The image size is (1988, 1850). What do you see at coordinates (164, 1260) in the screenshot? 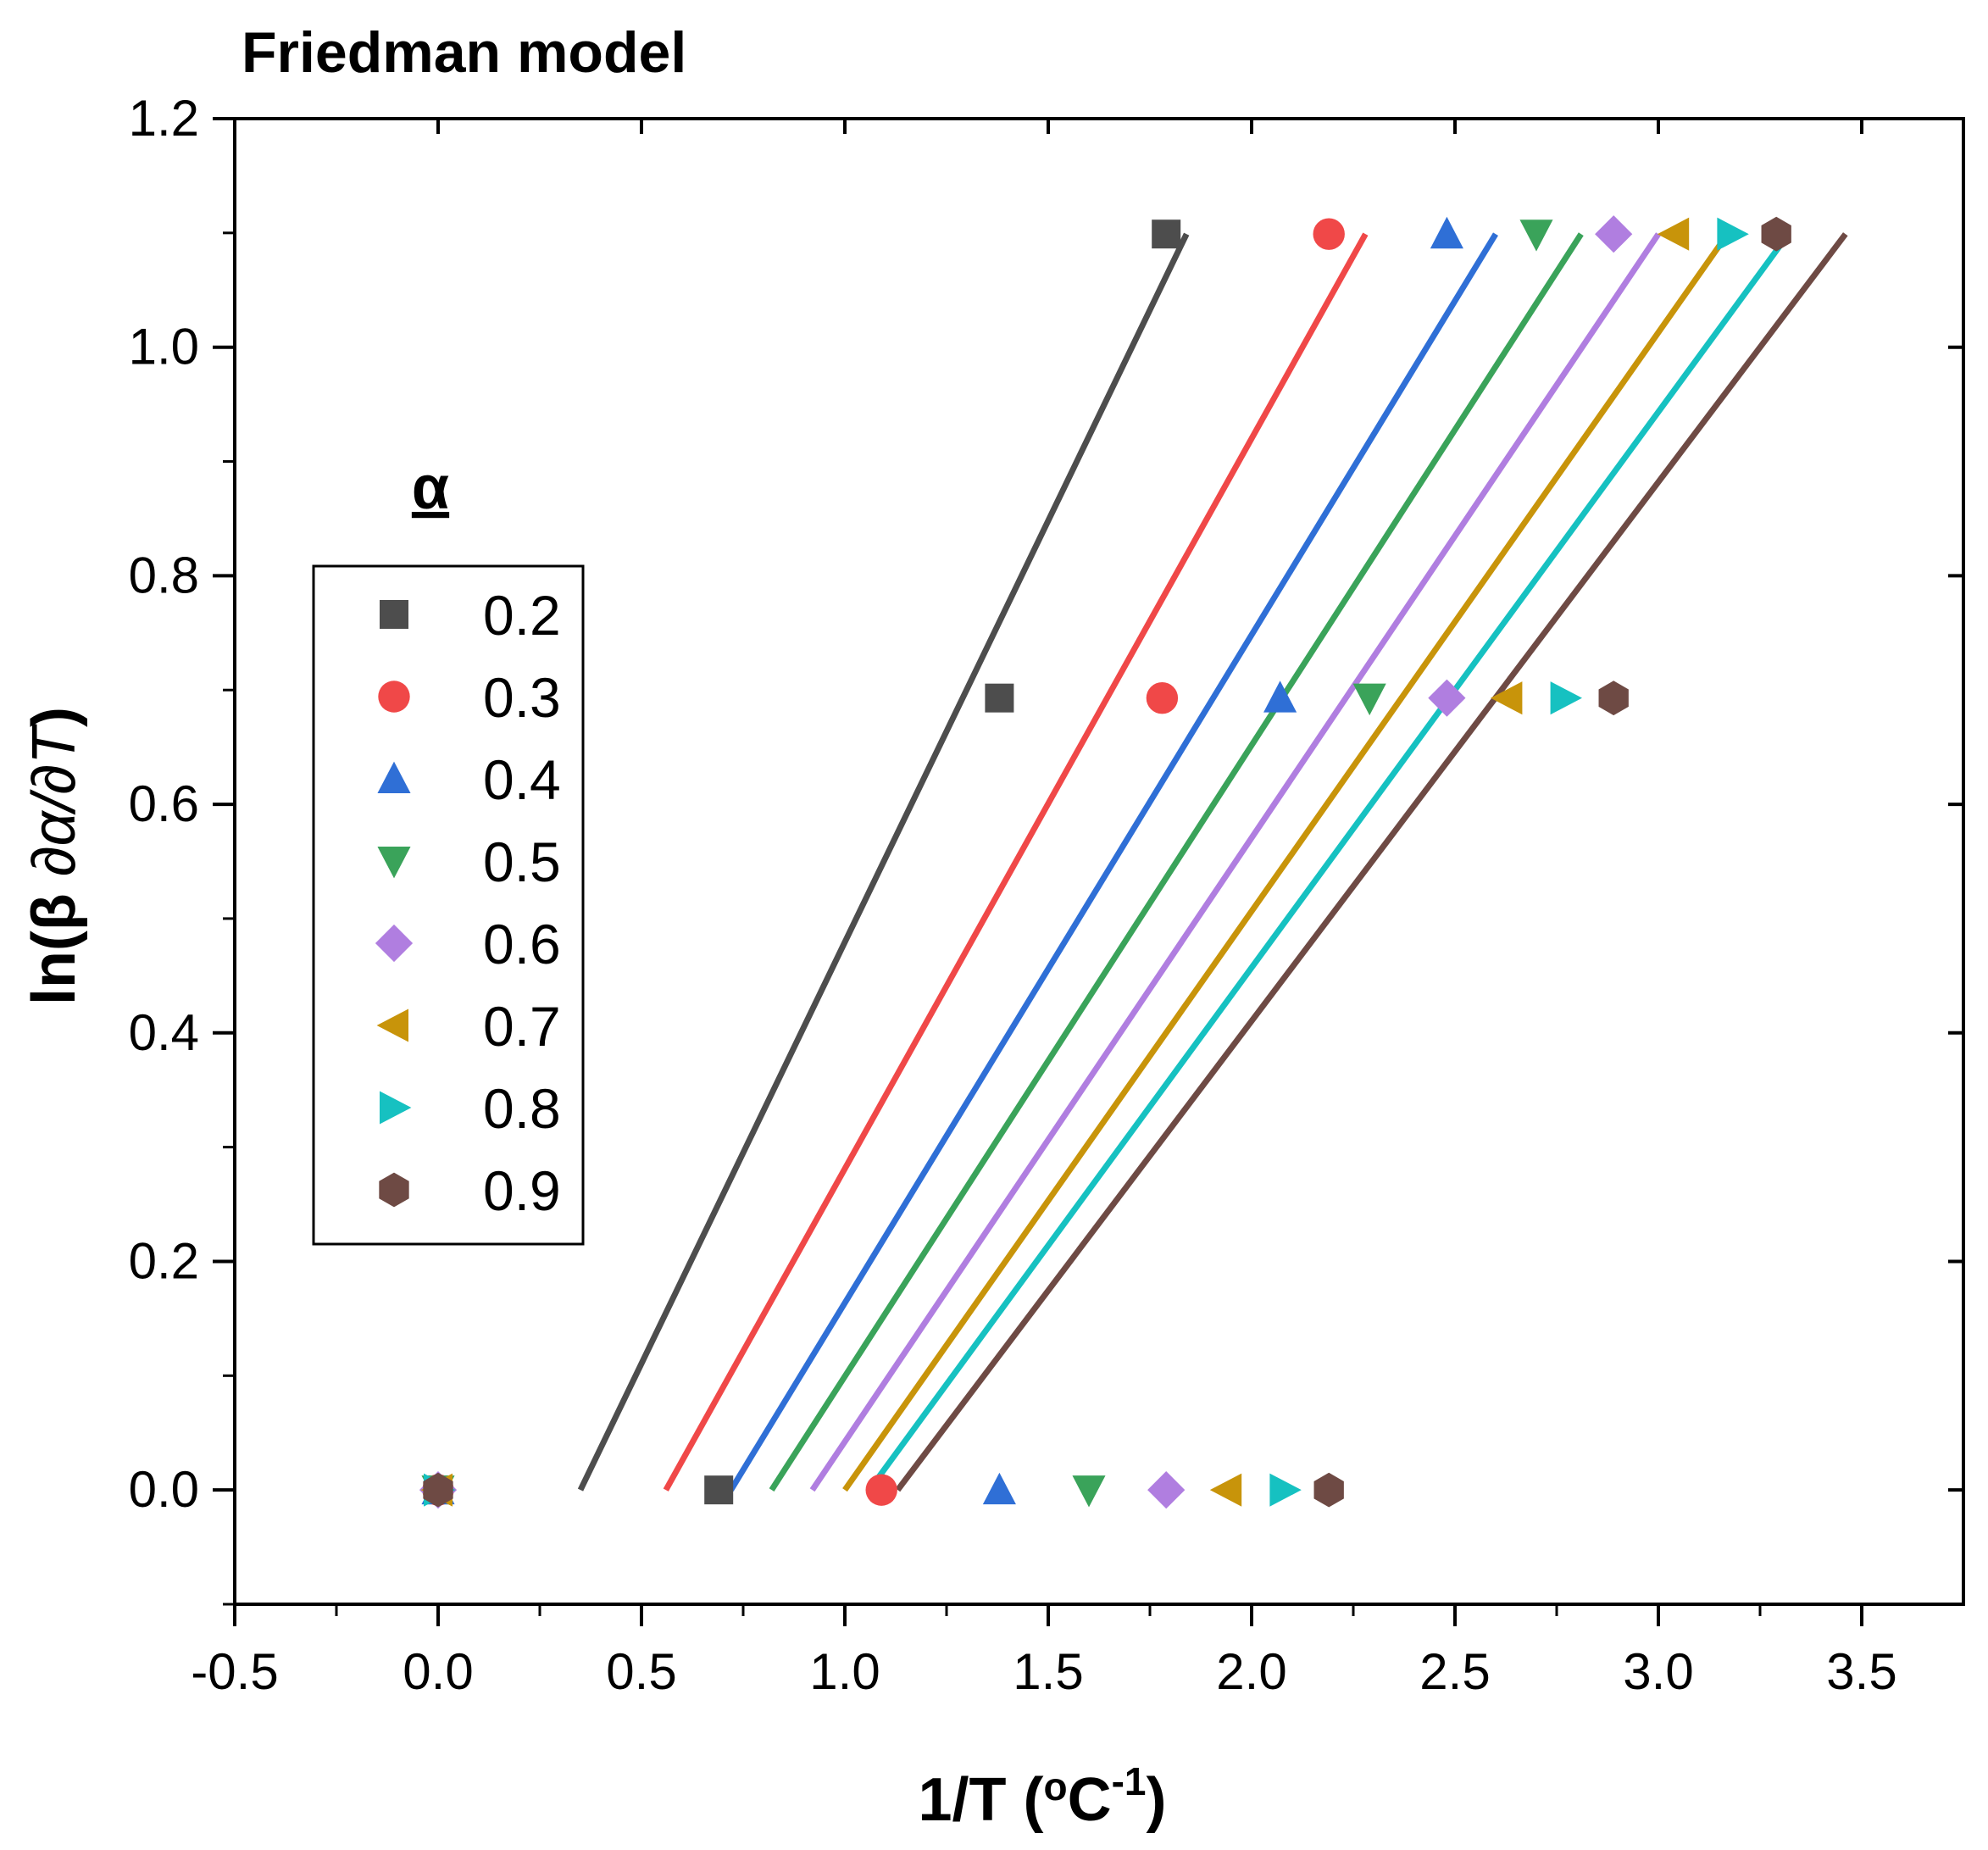
I see `y-tick-label: 0.2` at bounding box center [164, 1260].